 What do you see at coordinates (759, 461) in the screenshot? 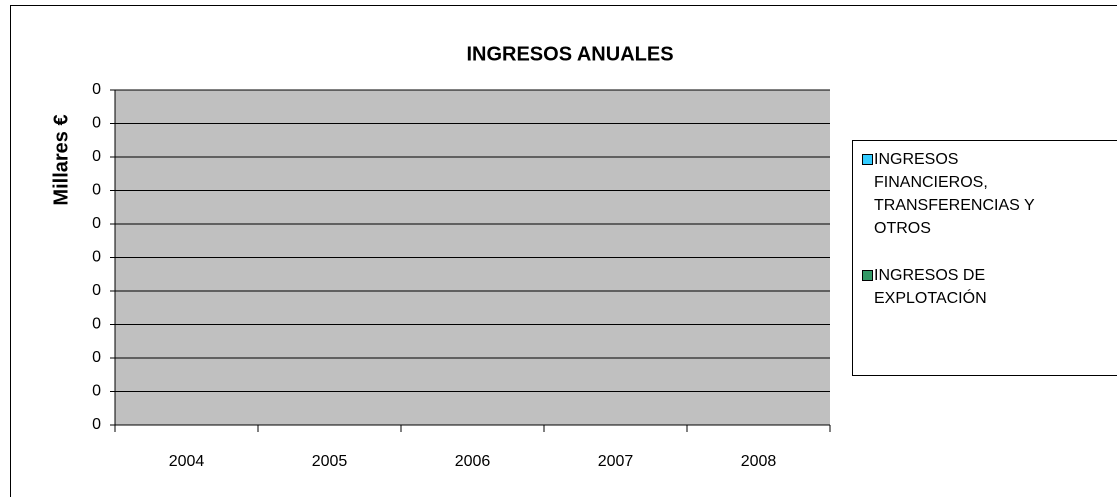
I see `x-tick-label: 2008` at bounding box center [759, 461].